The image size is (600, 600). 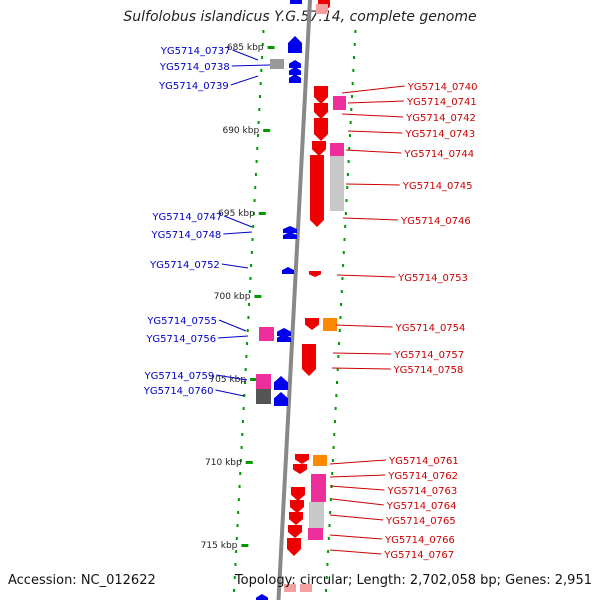 What do you see at coordinates (419, 540) in the screenshot?
I see `gene-label-minus: YG5714_0766` at bounding box center [419, 540].